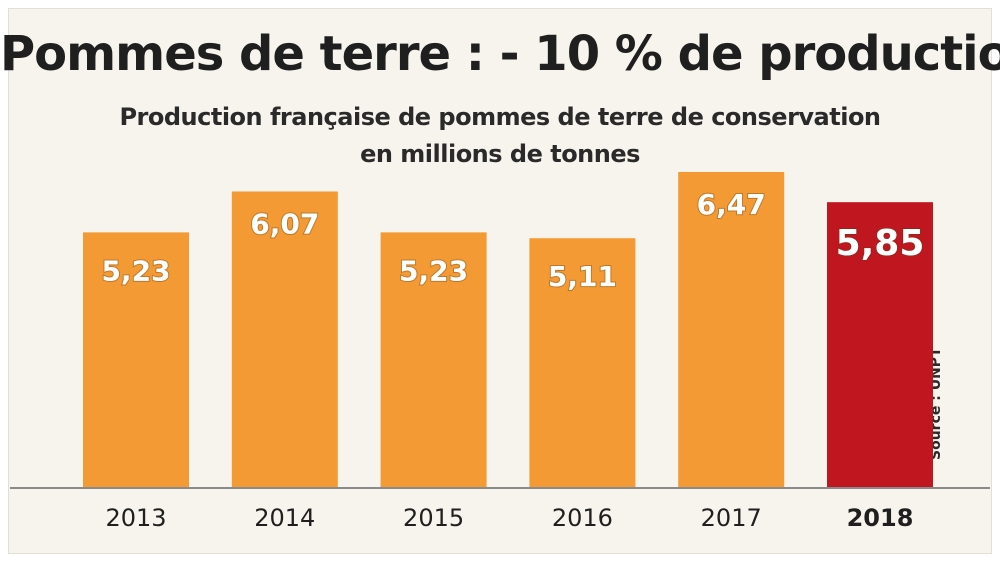 Image resolution: width=1000 pixels, height=562 pixels. I want to click on bar-2013, so click(136, 359).